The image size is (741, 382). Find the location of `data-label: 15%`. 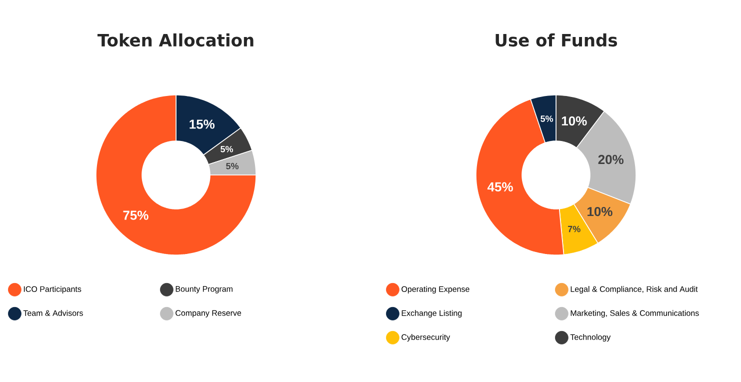

data-label: 15% is located at coordinates (202, 124).